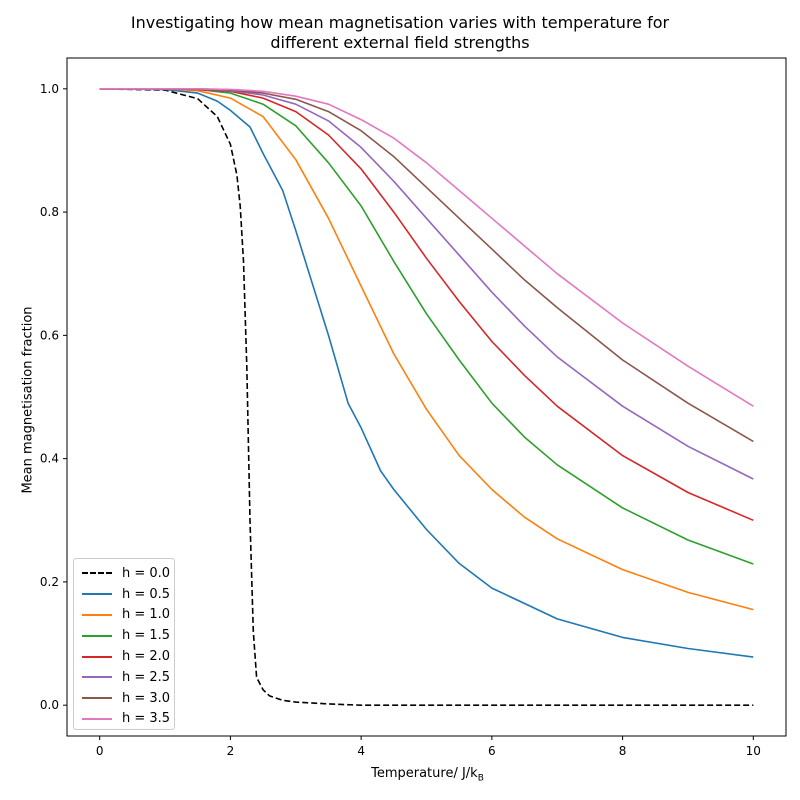 This screenshot has height=800, width=800. What do you see at coordinates (146, 615) in the screenshot?
I see `legend-label: h = 1.0` at bounding box center [146, 615].